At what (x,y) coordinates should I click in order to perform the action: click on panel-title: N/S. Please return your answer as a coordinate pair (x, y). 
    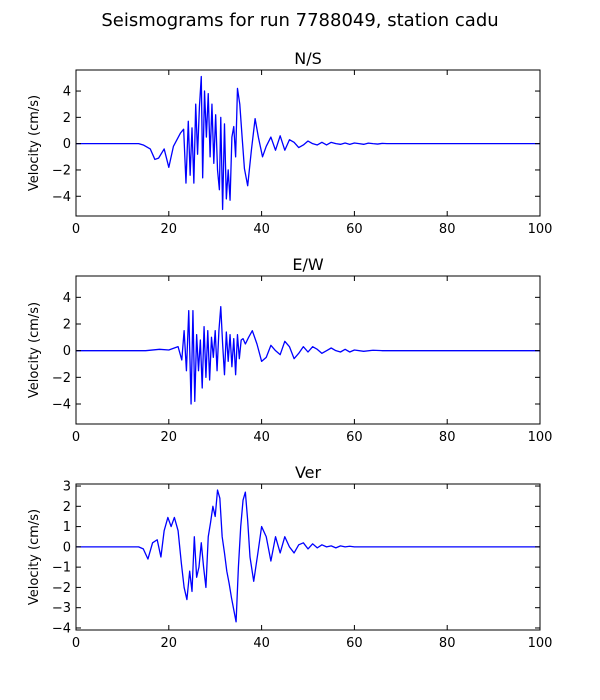
    Looking at the image, I should click on (308, 58).